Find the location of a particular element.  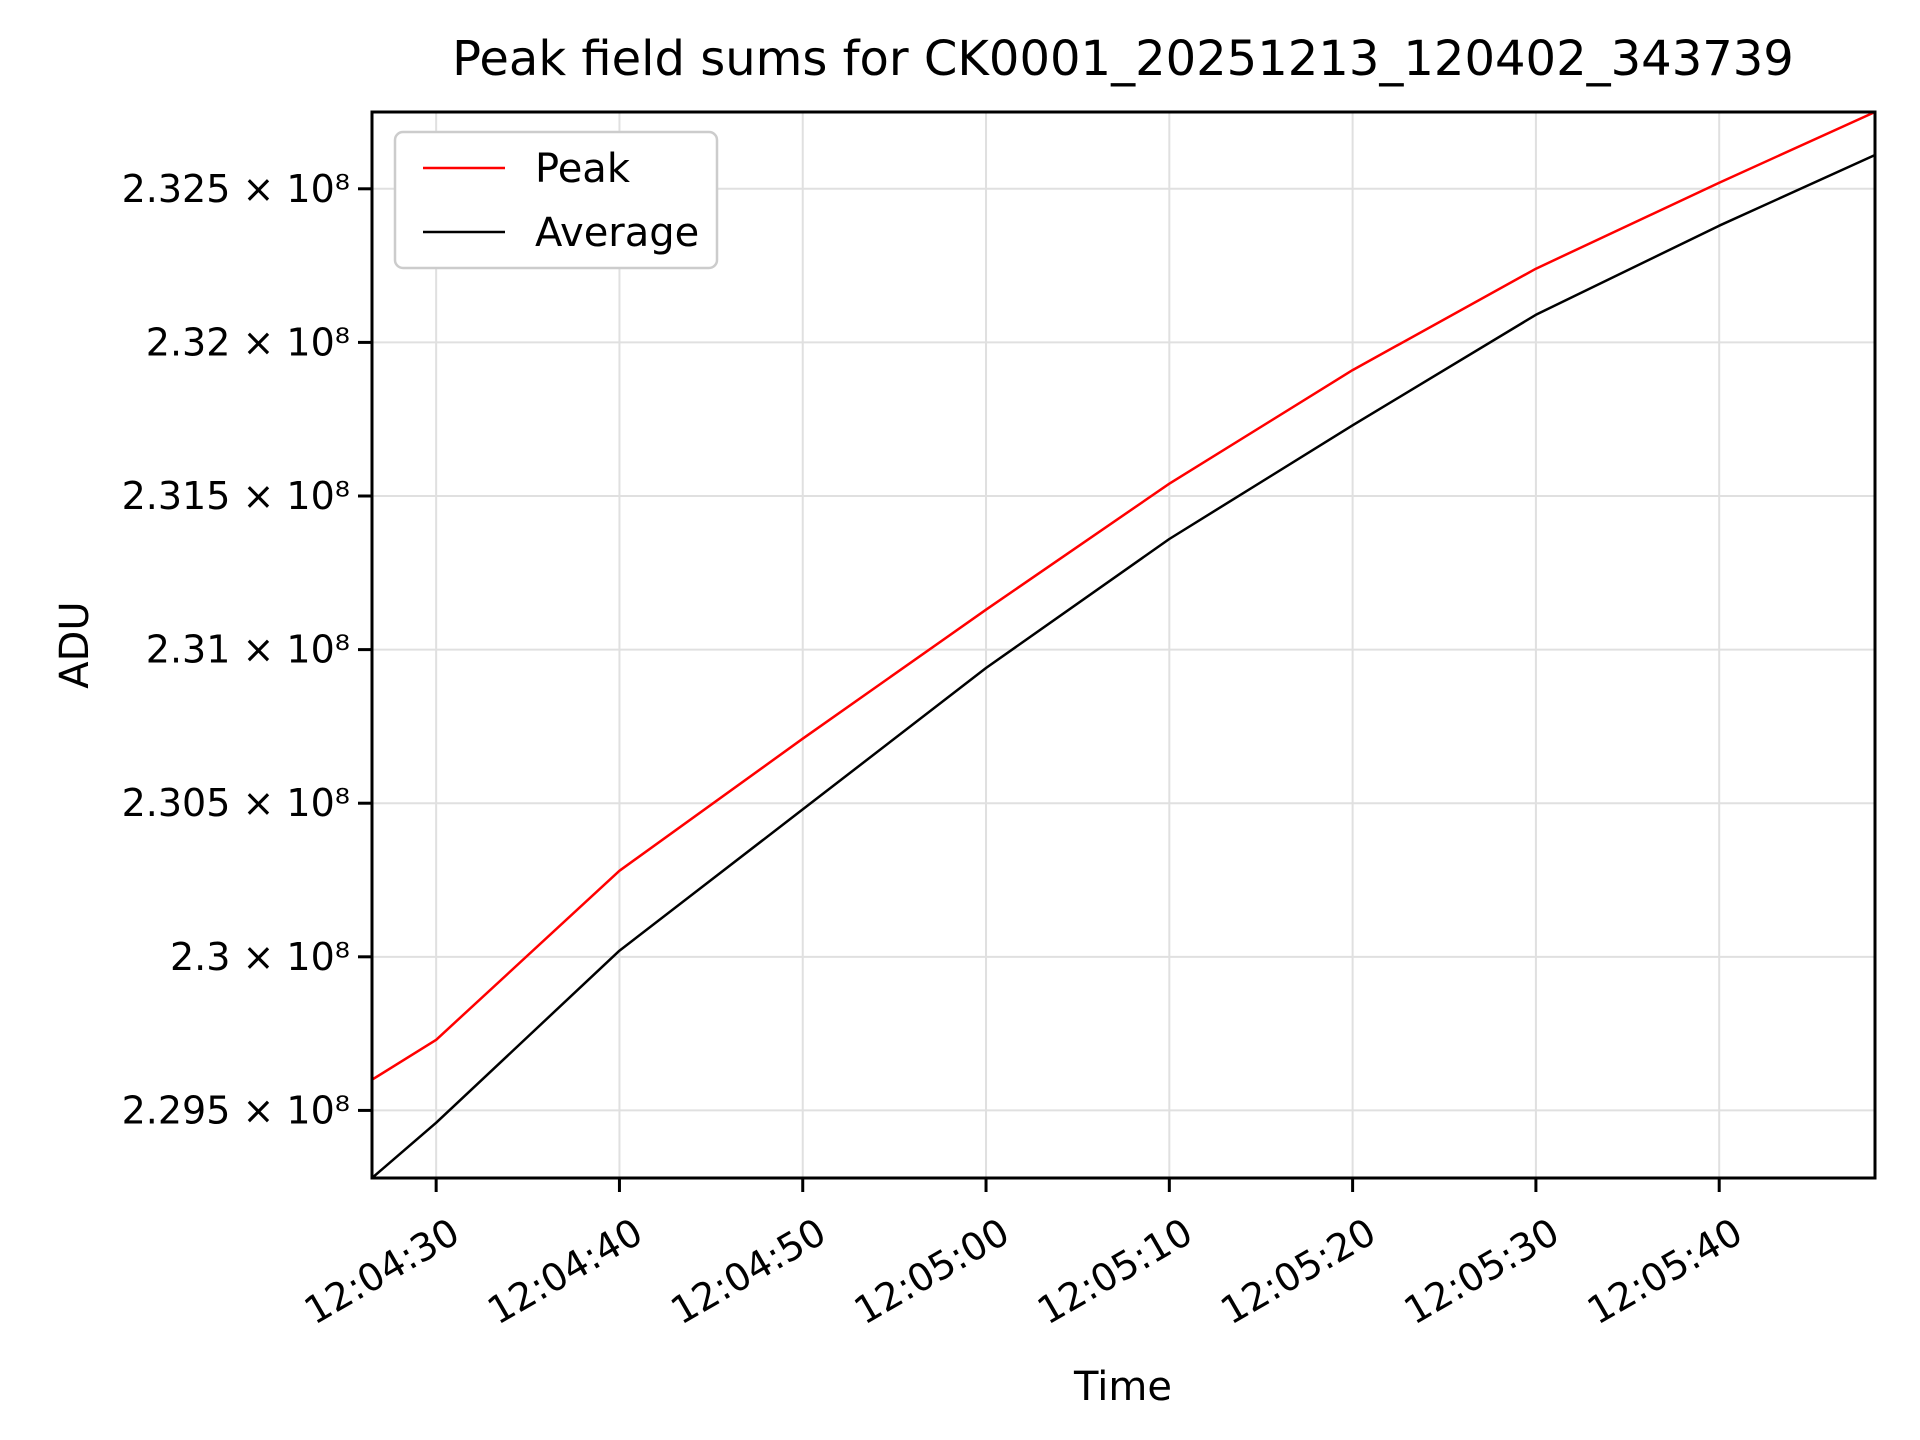

x-tick-label: 12:04:30 is located at coordinates (382, 1271).